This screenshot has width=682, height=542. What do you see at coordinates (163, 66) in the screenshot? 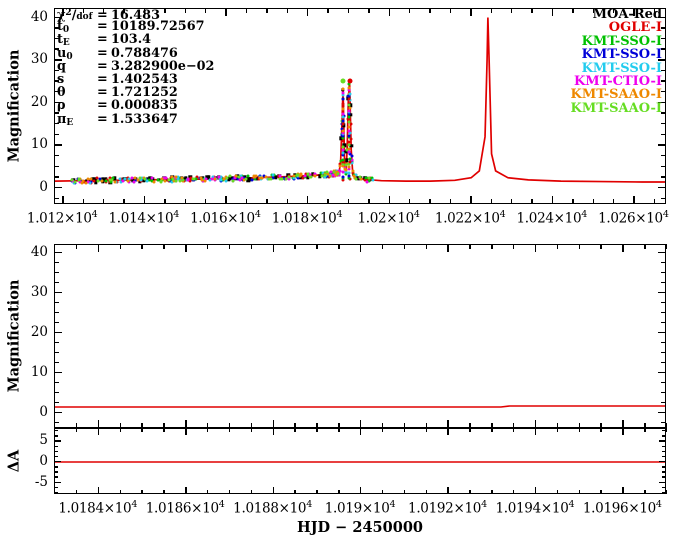
I see `parameter-value: 3.282900e−02` at bounding box center [163, 66].